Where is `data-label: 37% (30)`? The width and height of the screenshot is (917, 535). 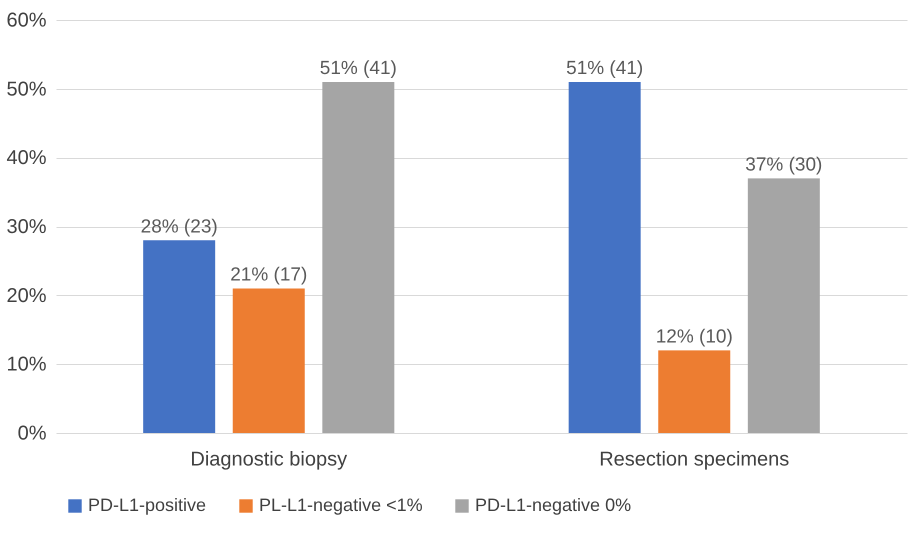 data-label: 37% (30) is located at coordinates (783, 165).